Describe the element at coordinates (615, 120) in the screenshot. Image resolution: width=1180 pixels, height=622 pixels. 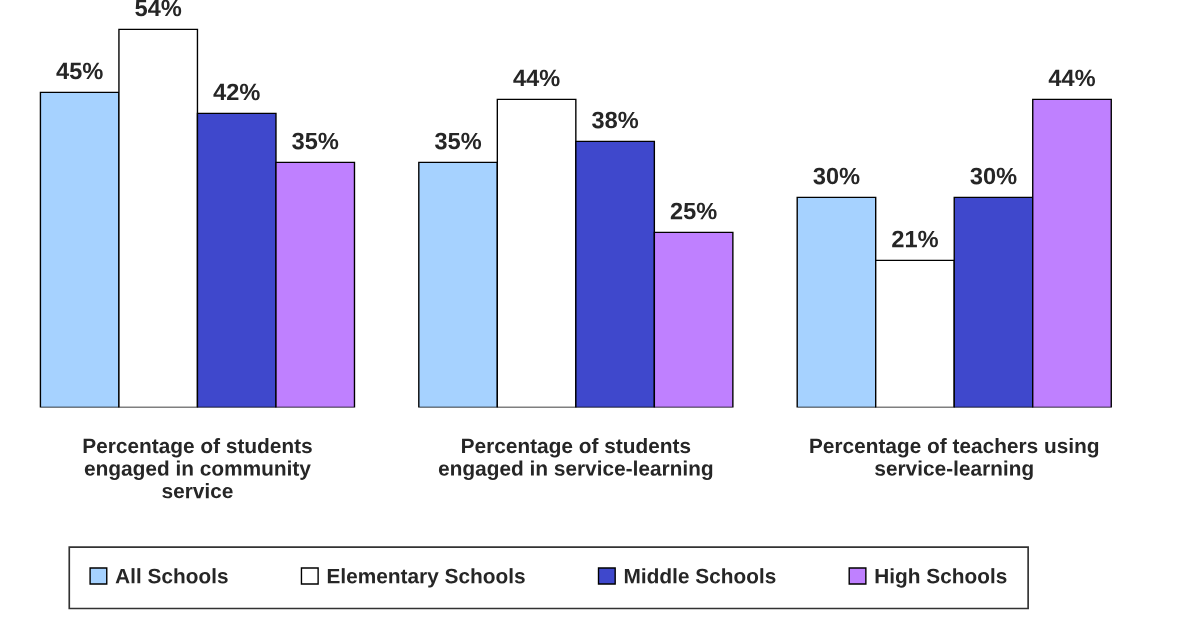
I see `data-label: 38%` at that location.